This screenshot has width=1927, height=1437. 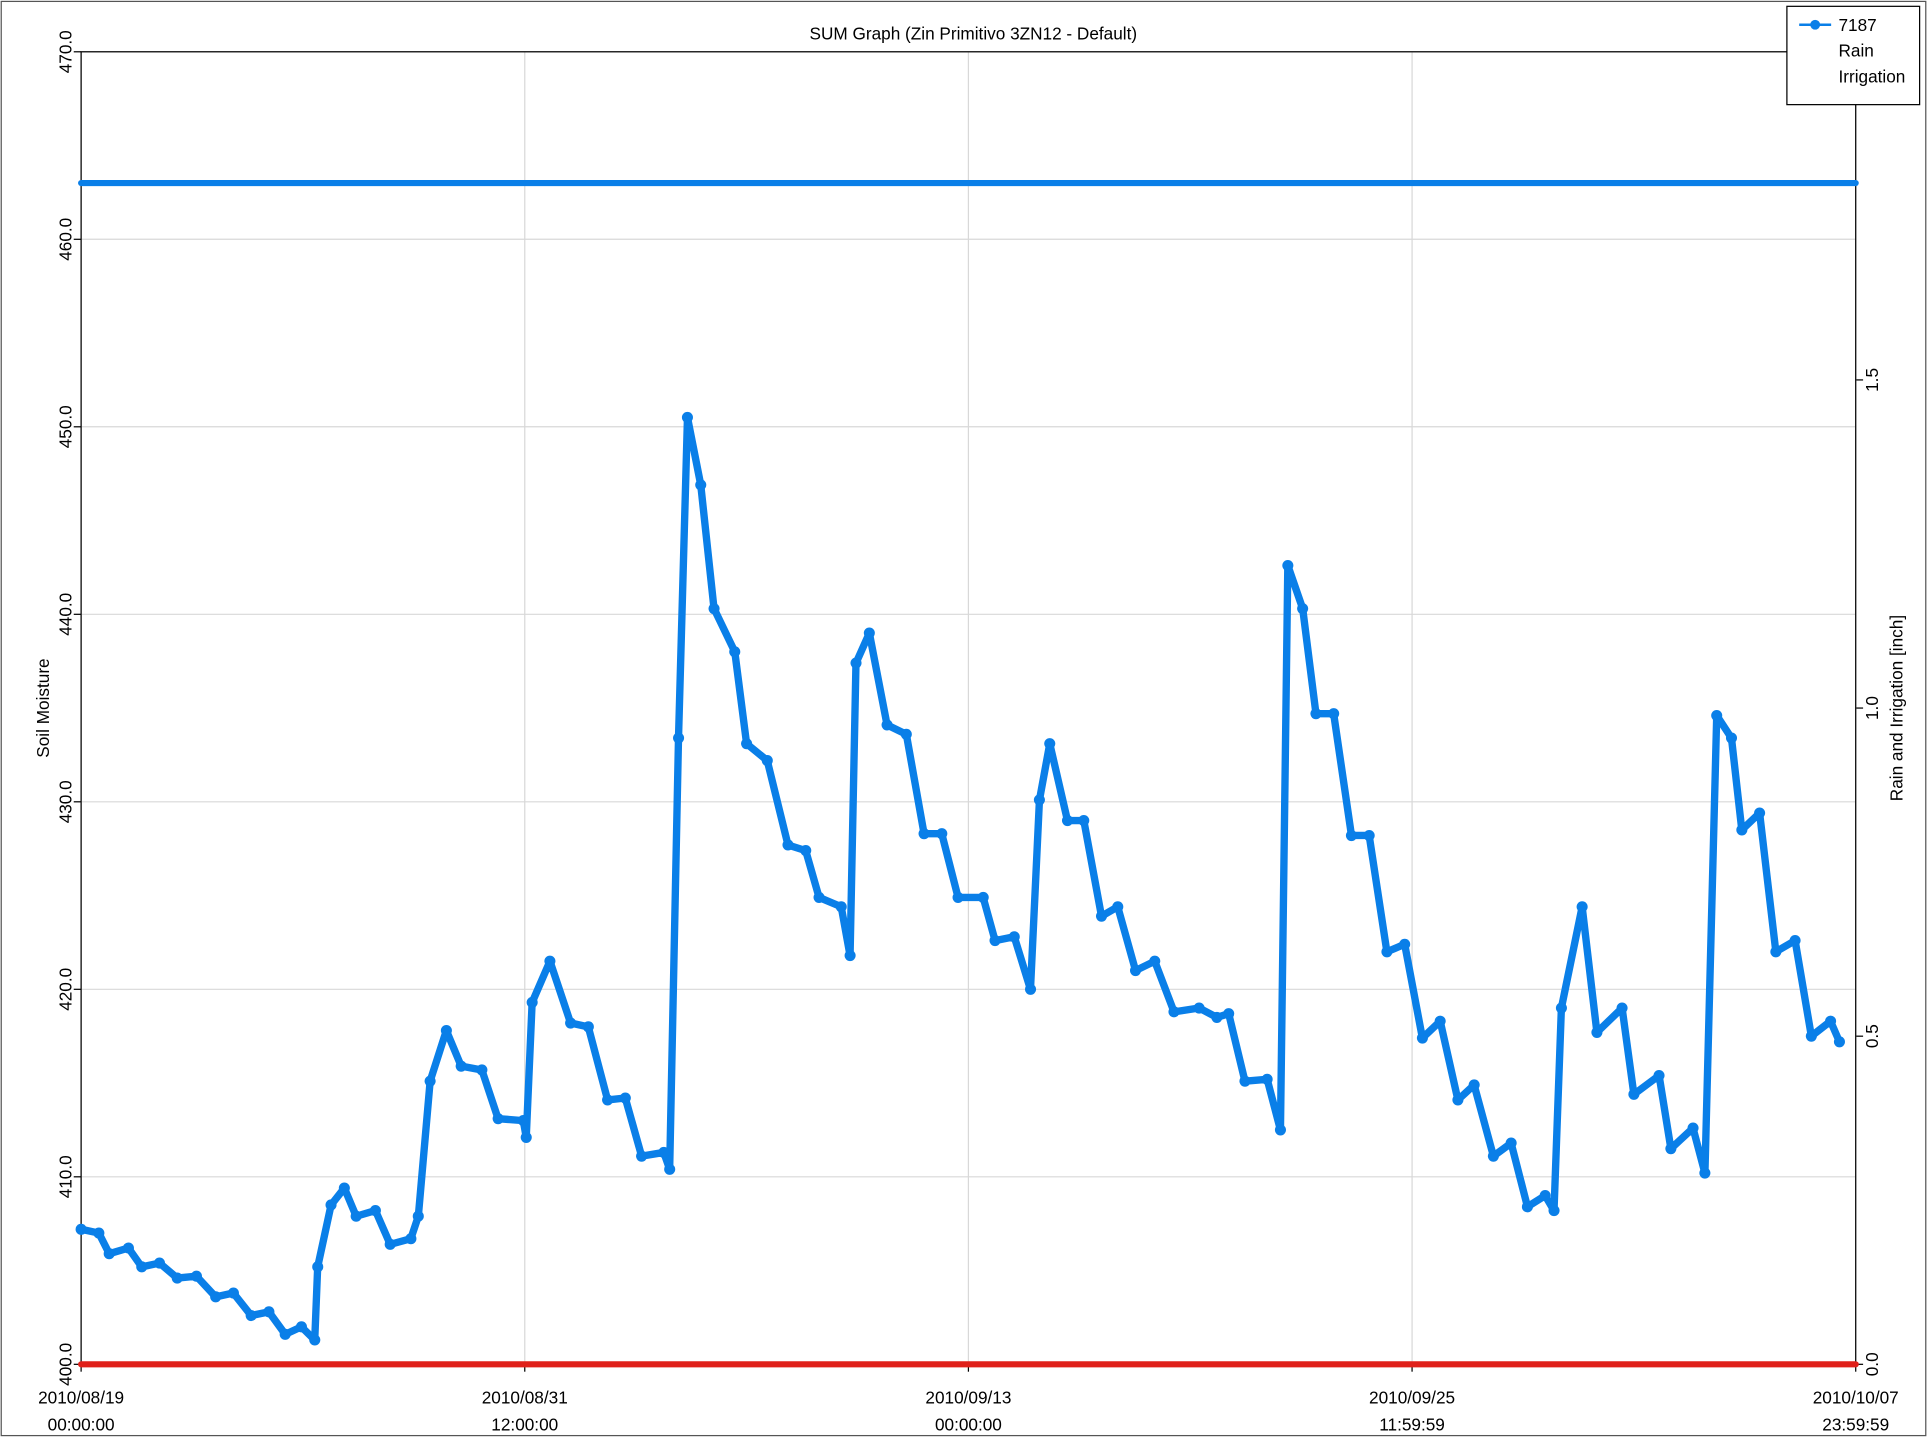 I want to click on x-tick-label: 2010/09/25, so click(x=1412, y=1398).